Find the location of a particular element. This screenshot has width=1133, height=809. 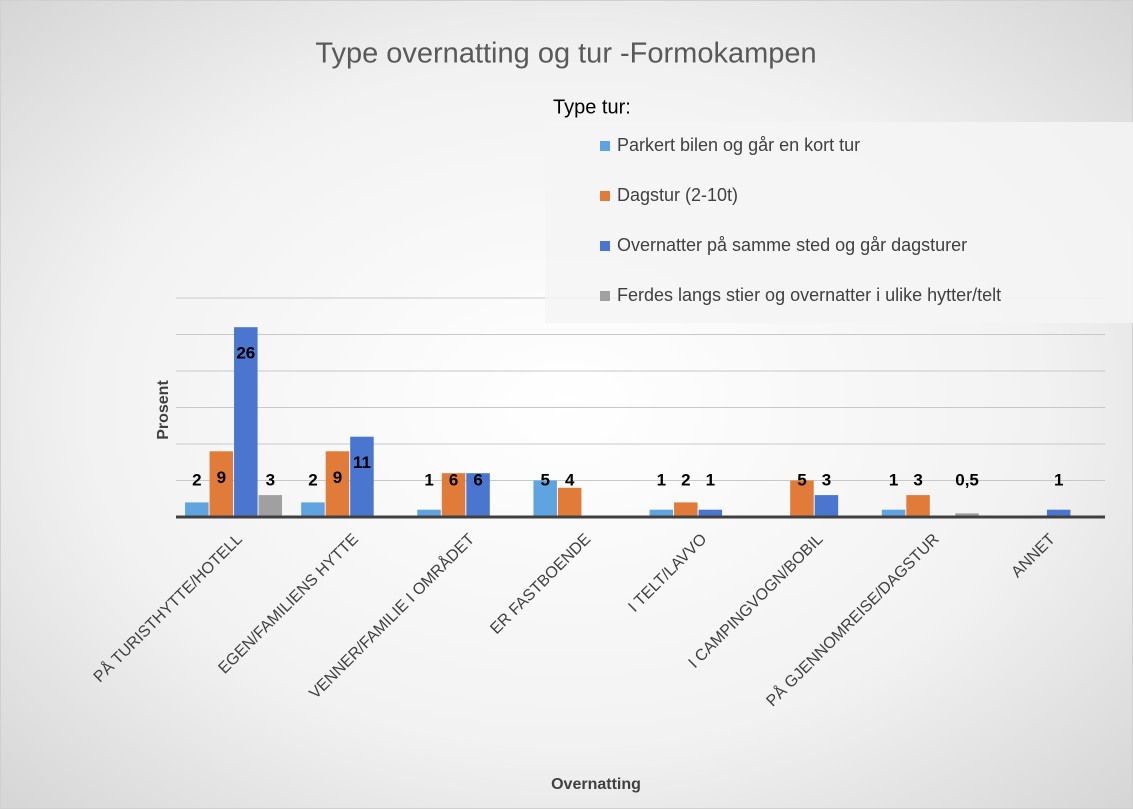

legend-label: Parkert bilen og går en kort tur is located at coordinates (738, 145).